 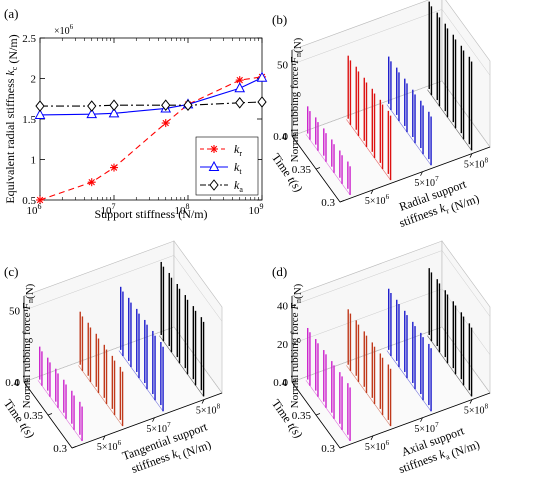 I want to click on series-ka, so click(x=151, y=104).